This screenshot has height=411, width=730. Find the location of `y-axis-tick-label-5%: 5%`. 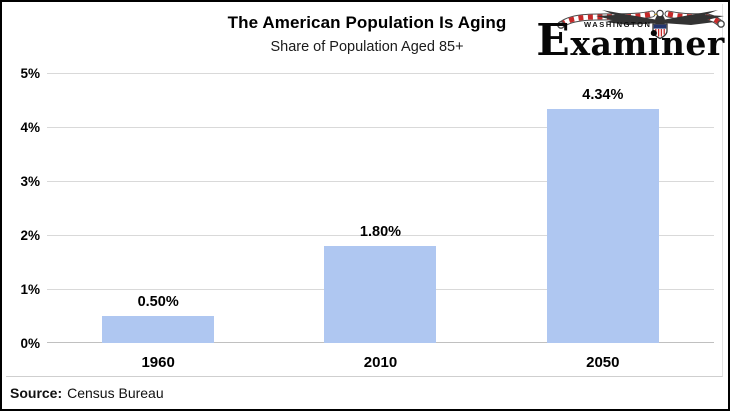

y-axis-tick-label-5%: 5% is located at coordinates (30, 73).